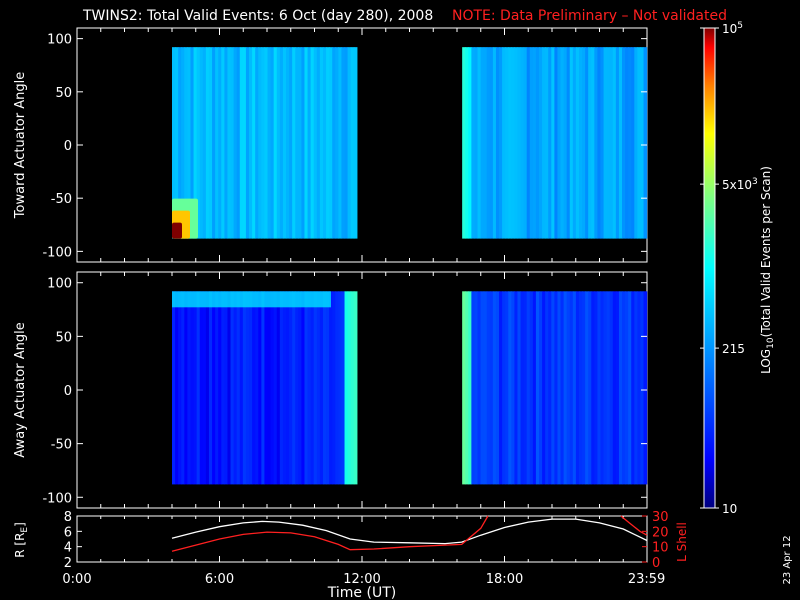 Image resolution: width=800 pixels, height=600 pixels. Describe the element at coordinates (729, 268) in the screenshot. I see `colorbar-ticks: 105 5x103 215 10` at that location.